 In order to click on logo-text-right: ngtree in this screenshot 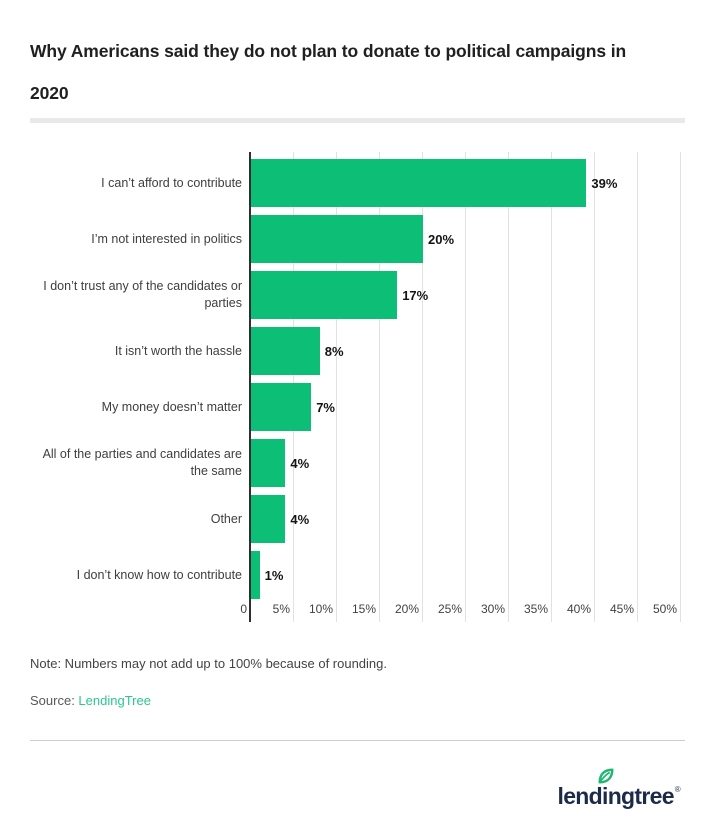, I will do `click(641, 796)`.